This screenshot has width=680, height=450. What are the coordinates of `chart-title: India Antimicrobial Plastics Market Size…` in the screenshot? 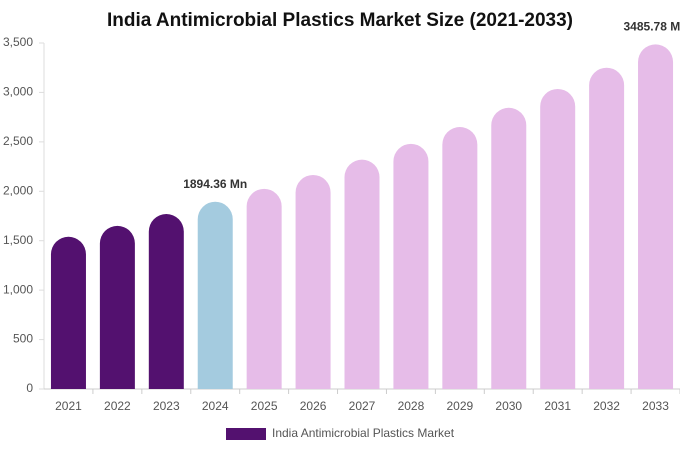 It's located at (340, 20).